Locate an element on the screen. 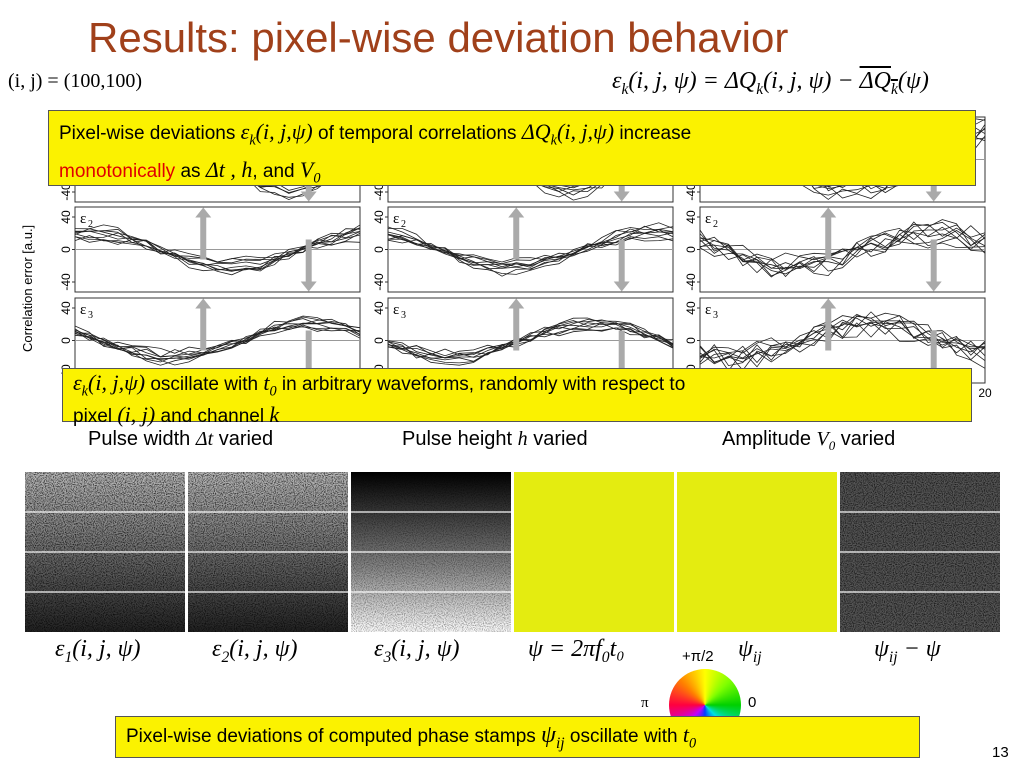 This screenshot has width=1024, height=768. sym: (i, j, ψ) = ΔQ is located at coordinates (692, 81).